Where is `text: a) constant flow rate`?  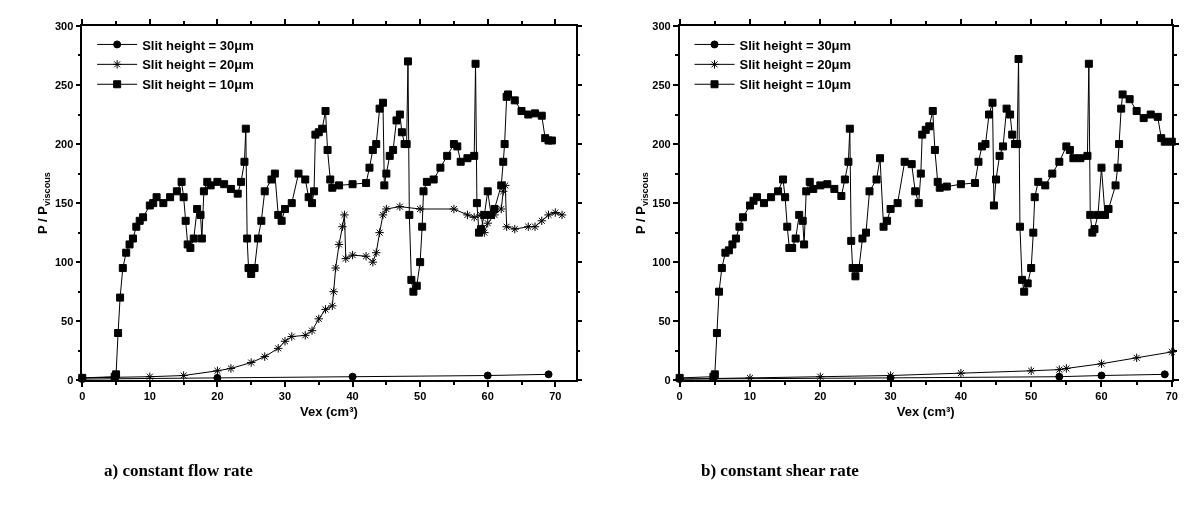 text: a) constant flow rate is located at coordinates (179, 470).